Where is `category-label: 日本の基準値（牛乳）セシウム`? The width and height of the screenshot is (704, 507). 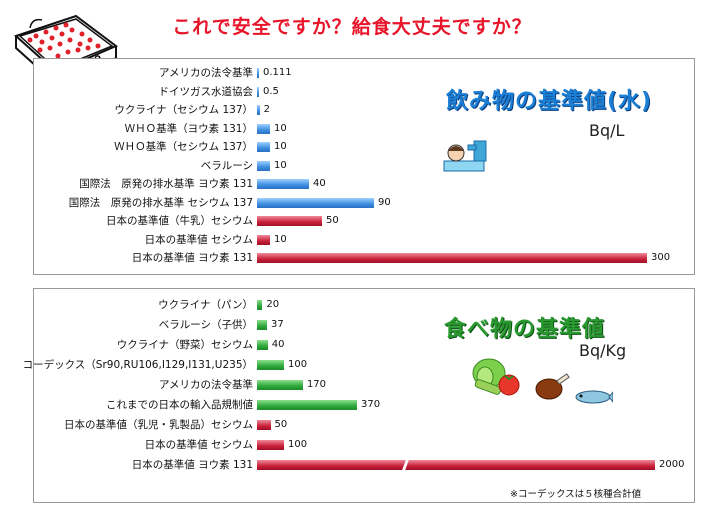 category-label: 日本の基準値（牛乳）セシウム is located at coordinates (179, 221).